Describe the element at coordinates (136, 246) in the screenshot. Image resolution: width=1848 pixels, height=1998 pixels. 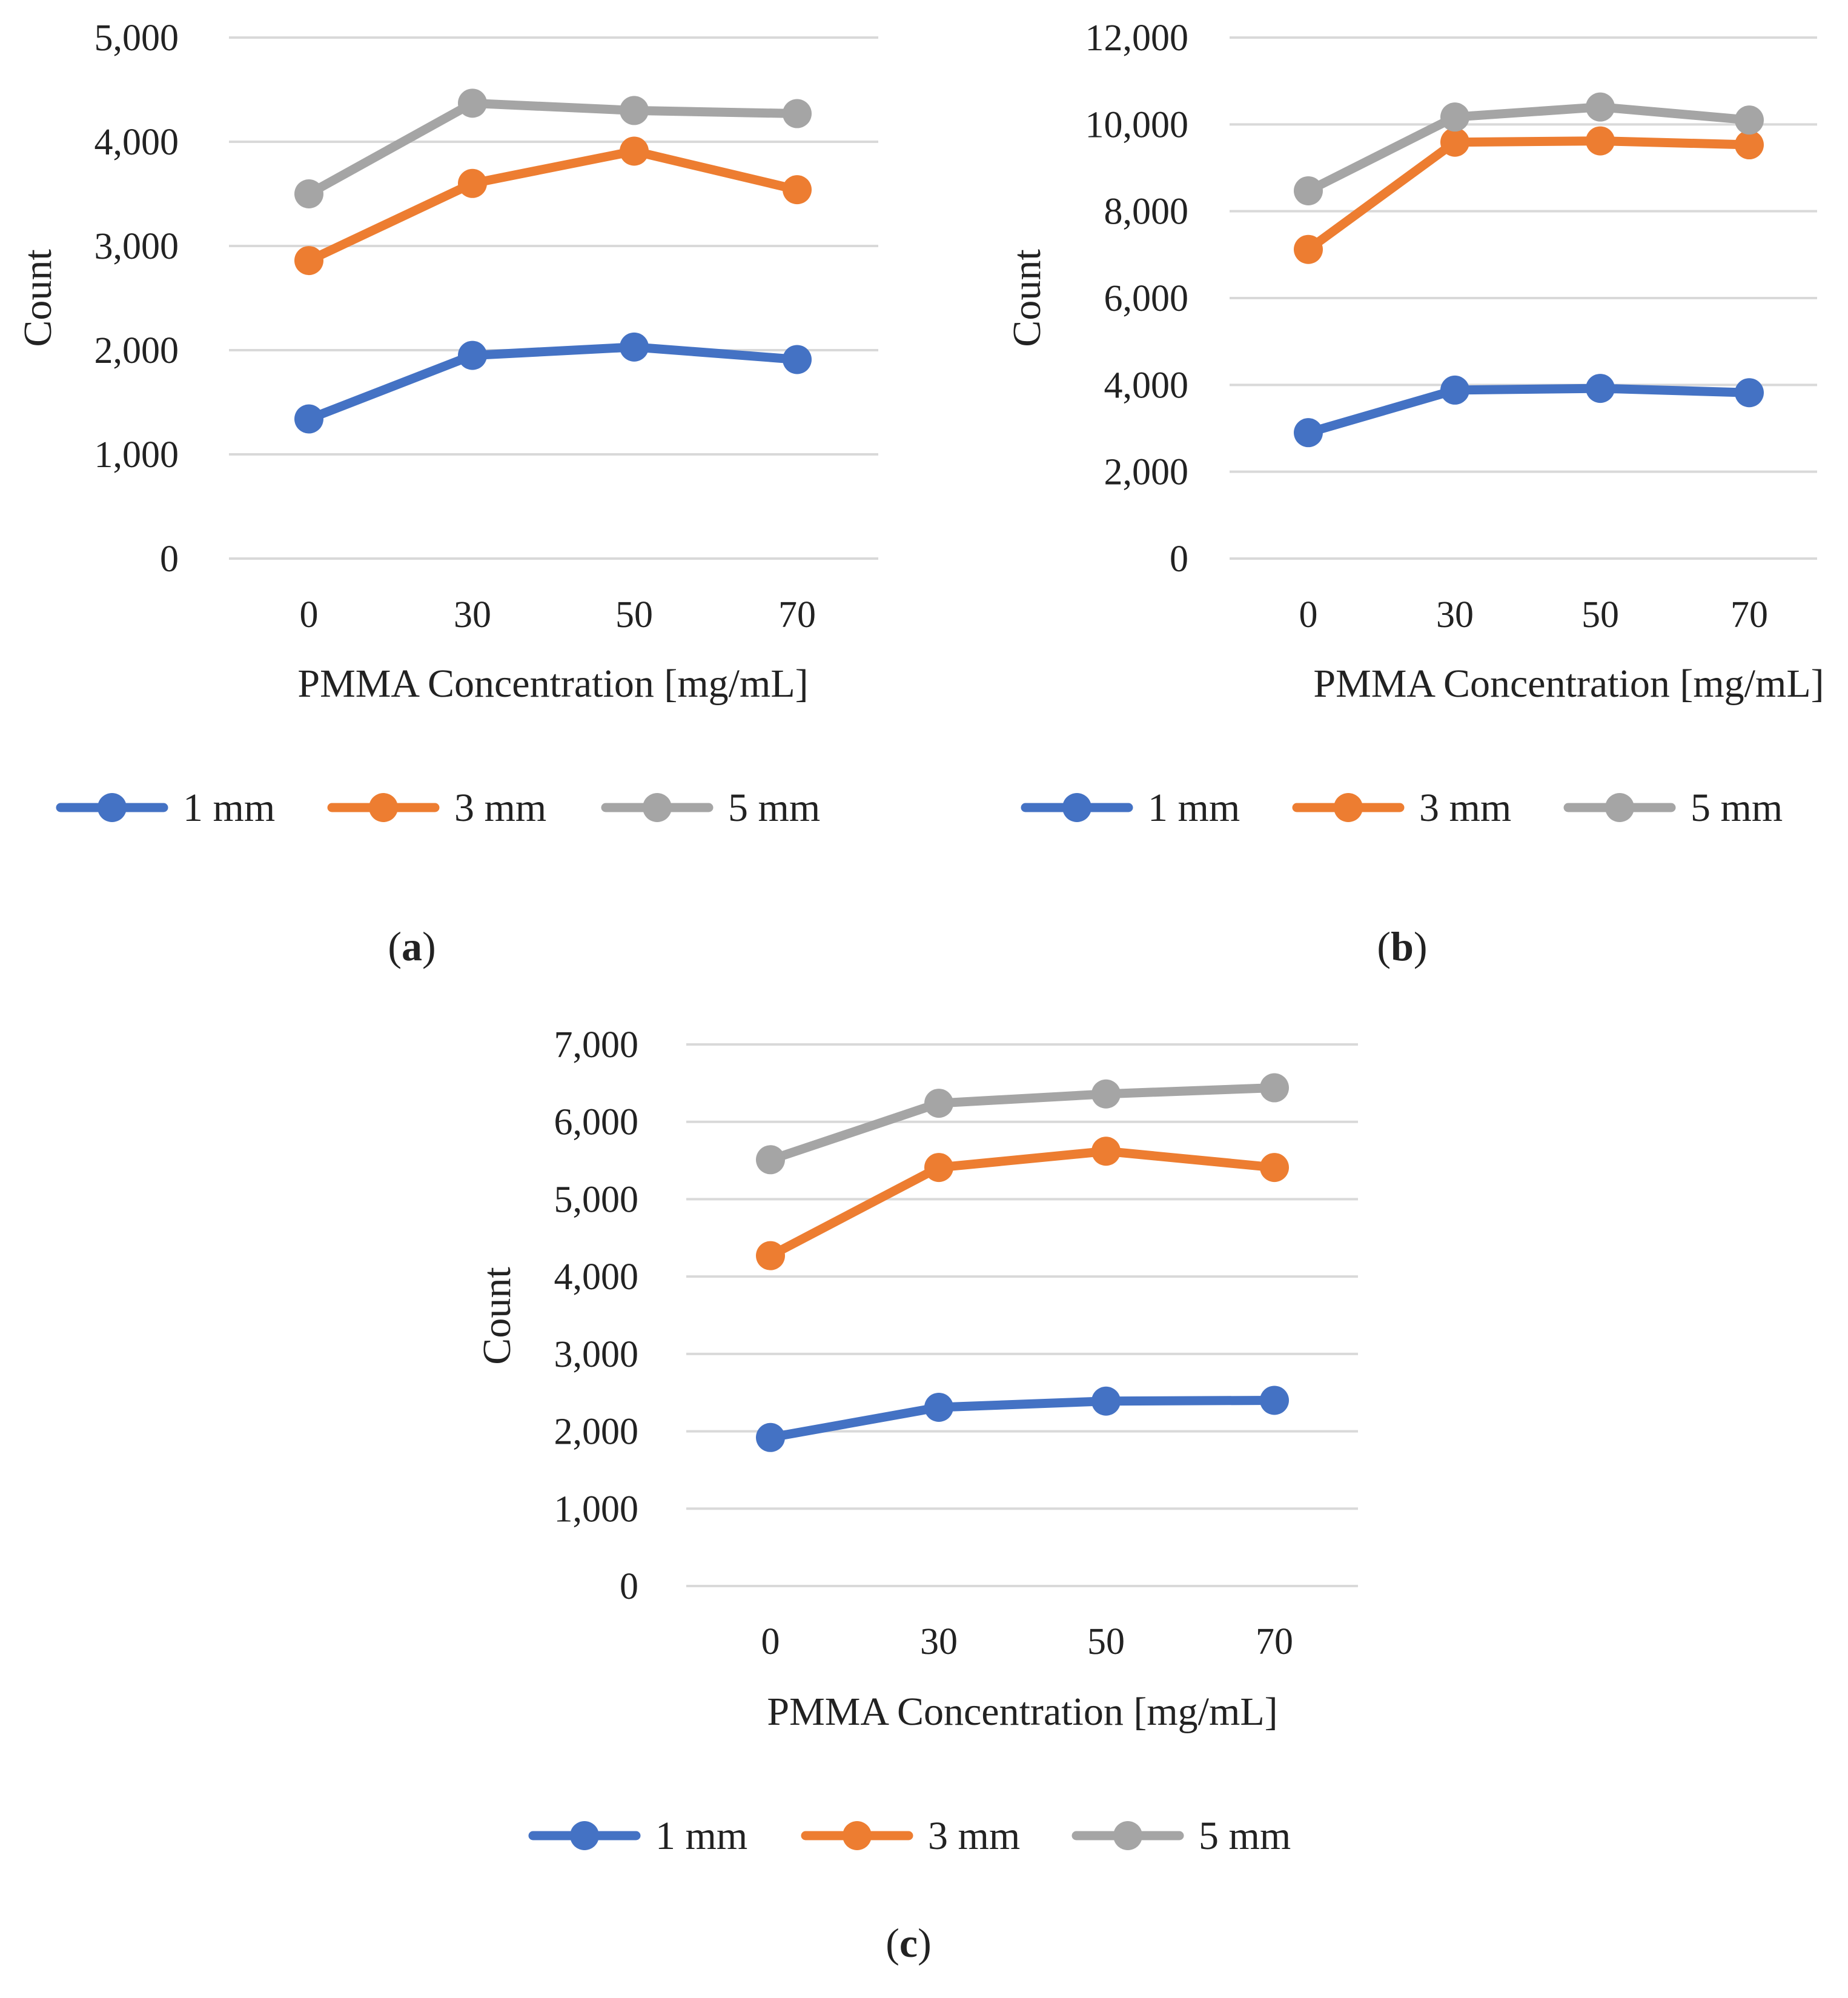
I see `y-tick-label: 3,000` at that location.